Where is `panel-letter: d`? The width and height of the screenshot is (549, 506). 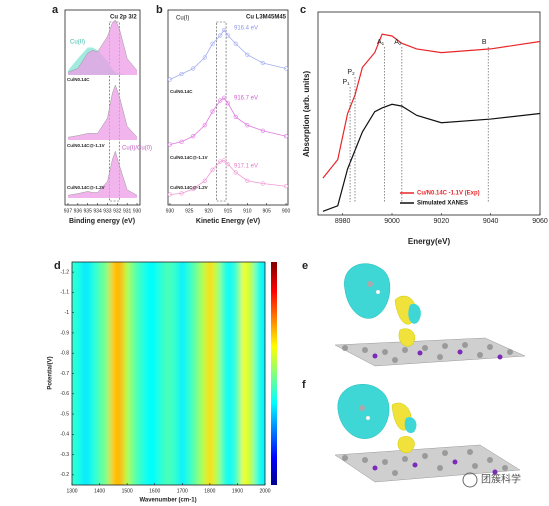 panel-letter: d is located at coordinates (57, 266).